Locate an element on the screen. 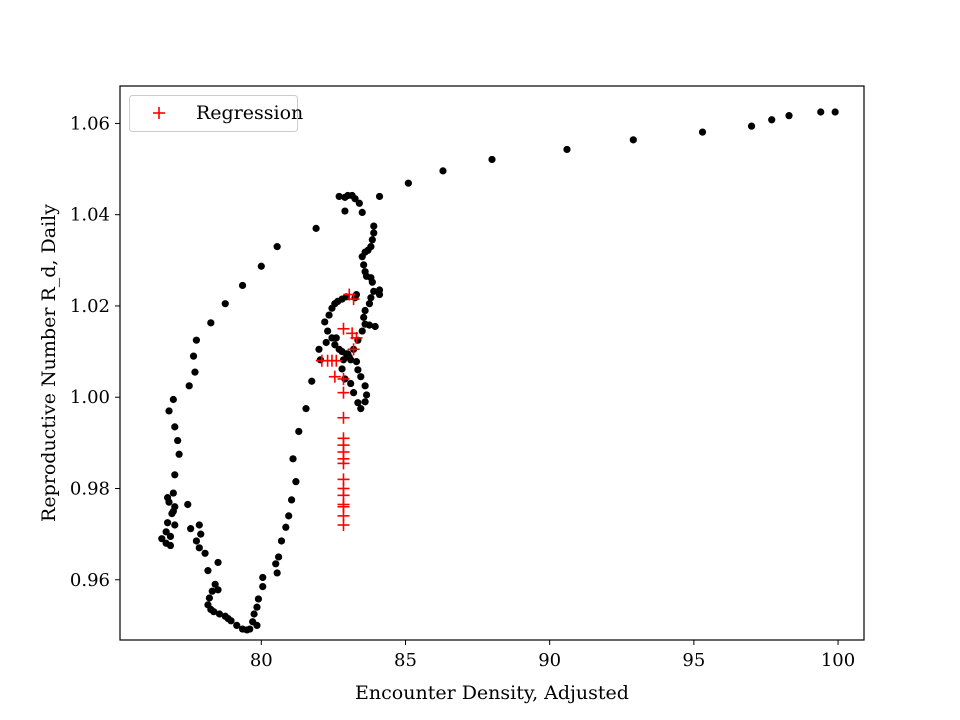 The image size is (960, 720). x-tick-label: 85 is located at coordinates (405, 660).